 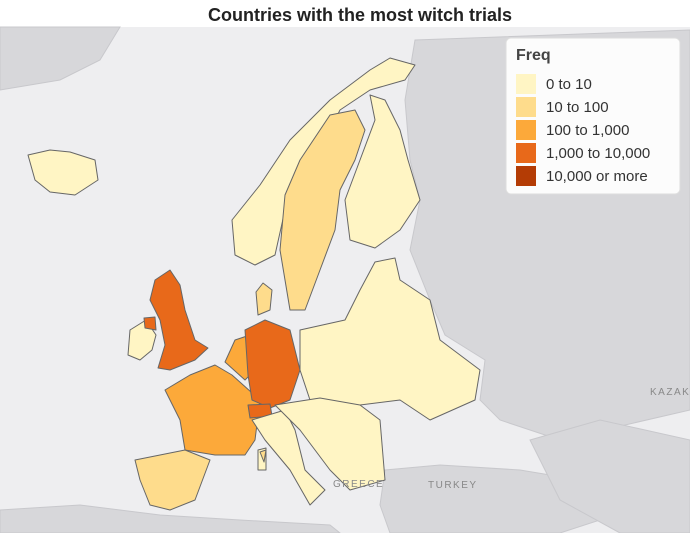 What do you see at coordinates (569, 84) in the screenshot?
I see `legend-label: 0 to 10` at bounding box center [569, 84].